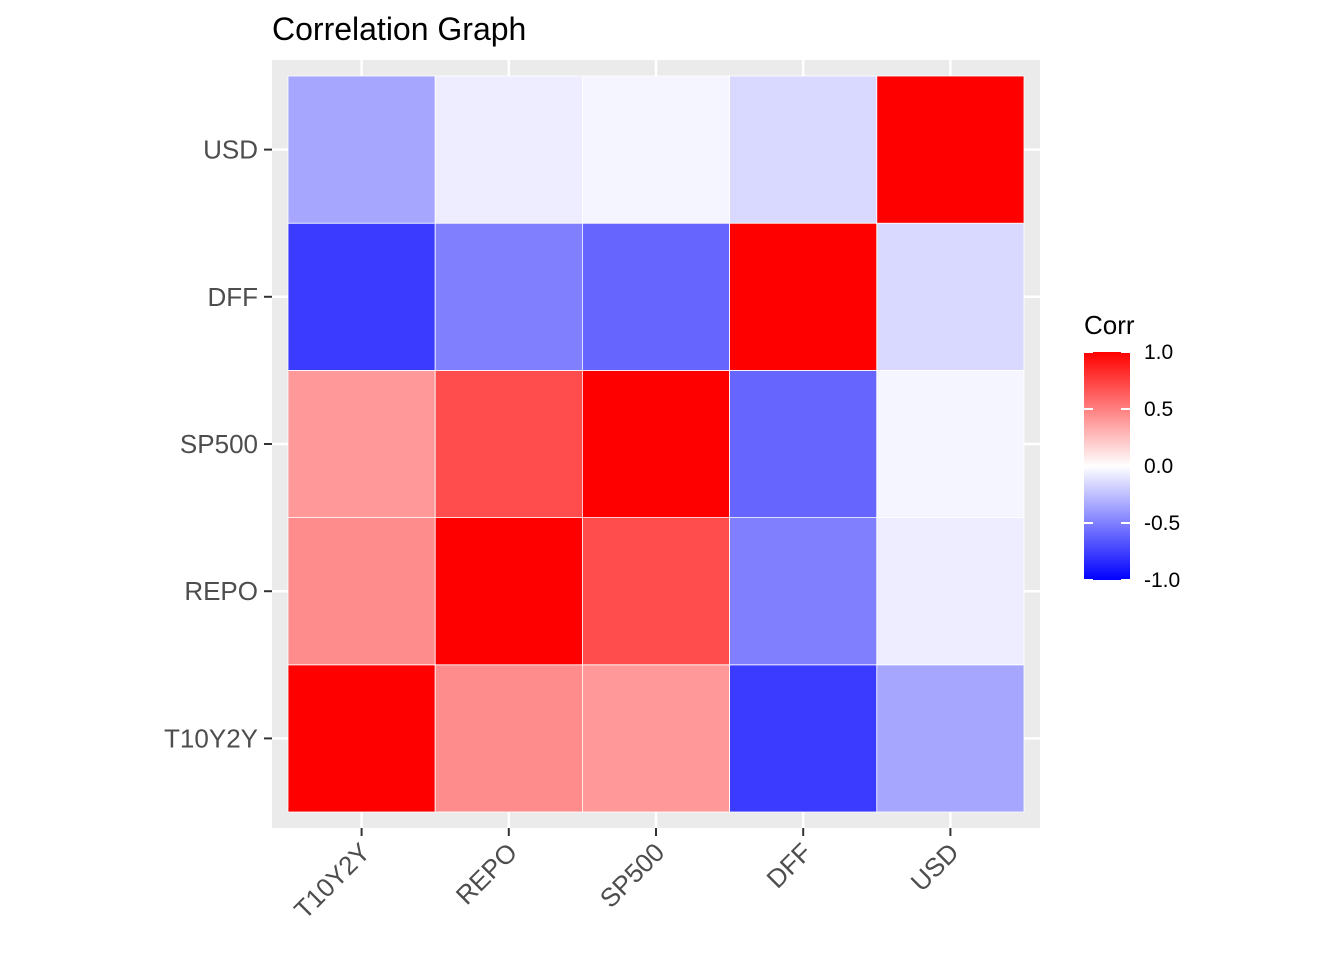  Describe the element at coordinates (211, 738) in the screenshot. I see `y-tick-label: T10Y2Y` at that location.